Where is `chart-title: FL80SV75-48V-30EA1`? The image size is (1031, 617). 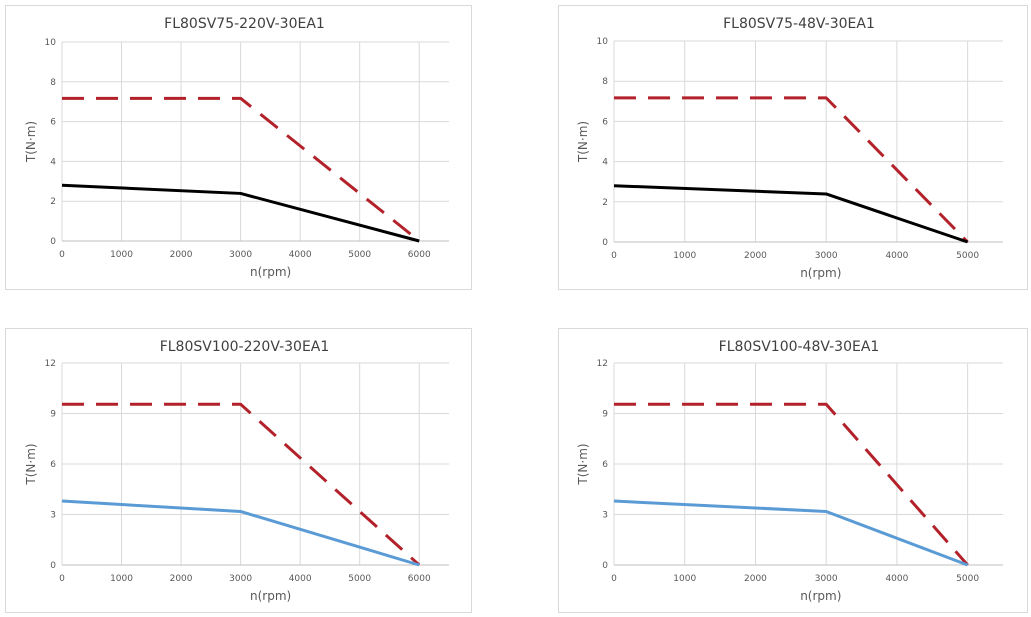 chart-title: FL80SV75-48V-30EA1 is located at coordinates (799, 24).